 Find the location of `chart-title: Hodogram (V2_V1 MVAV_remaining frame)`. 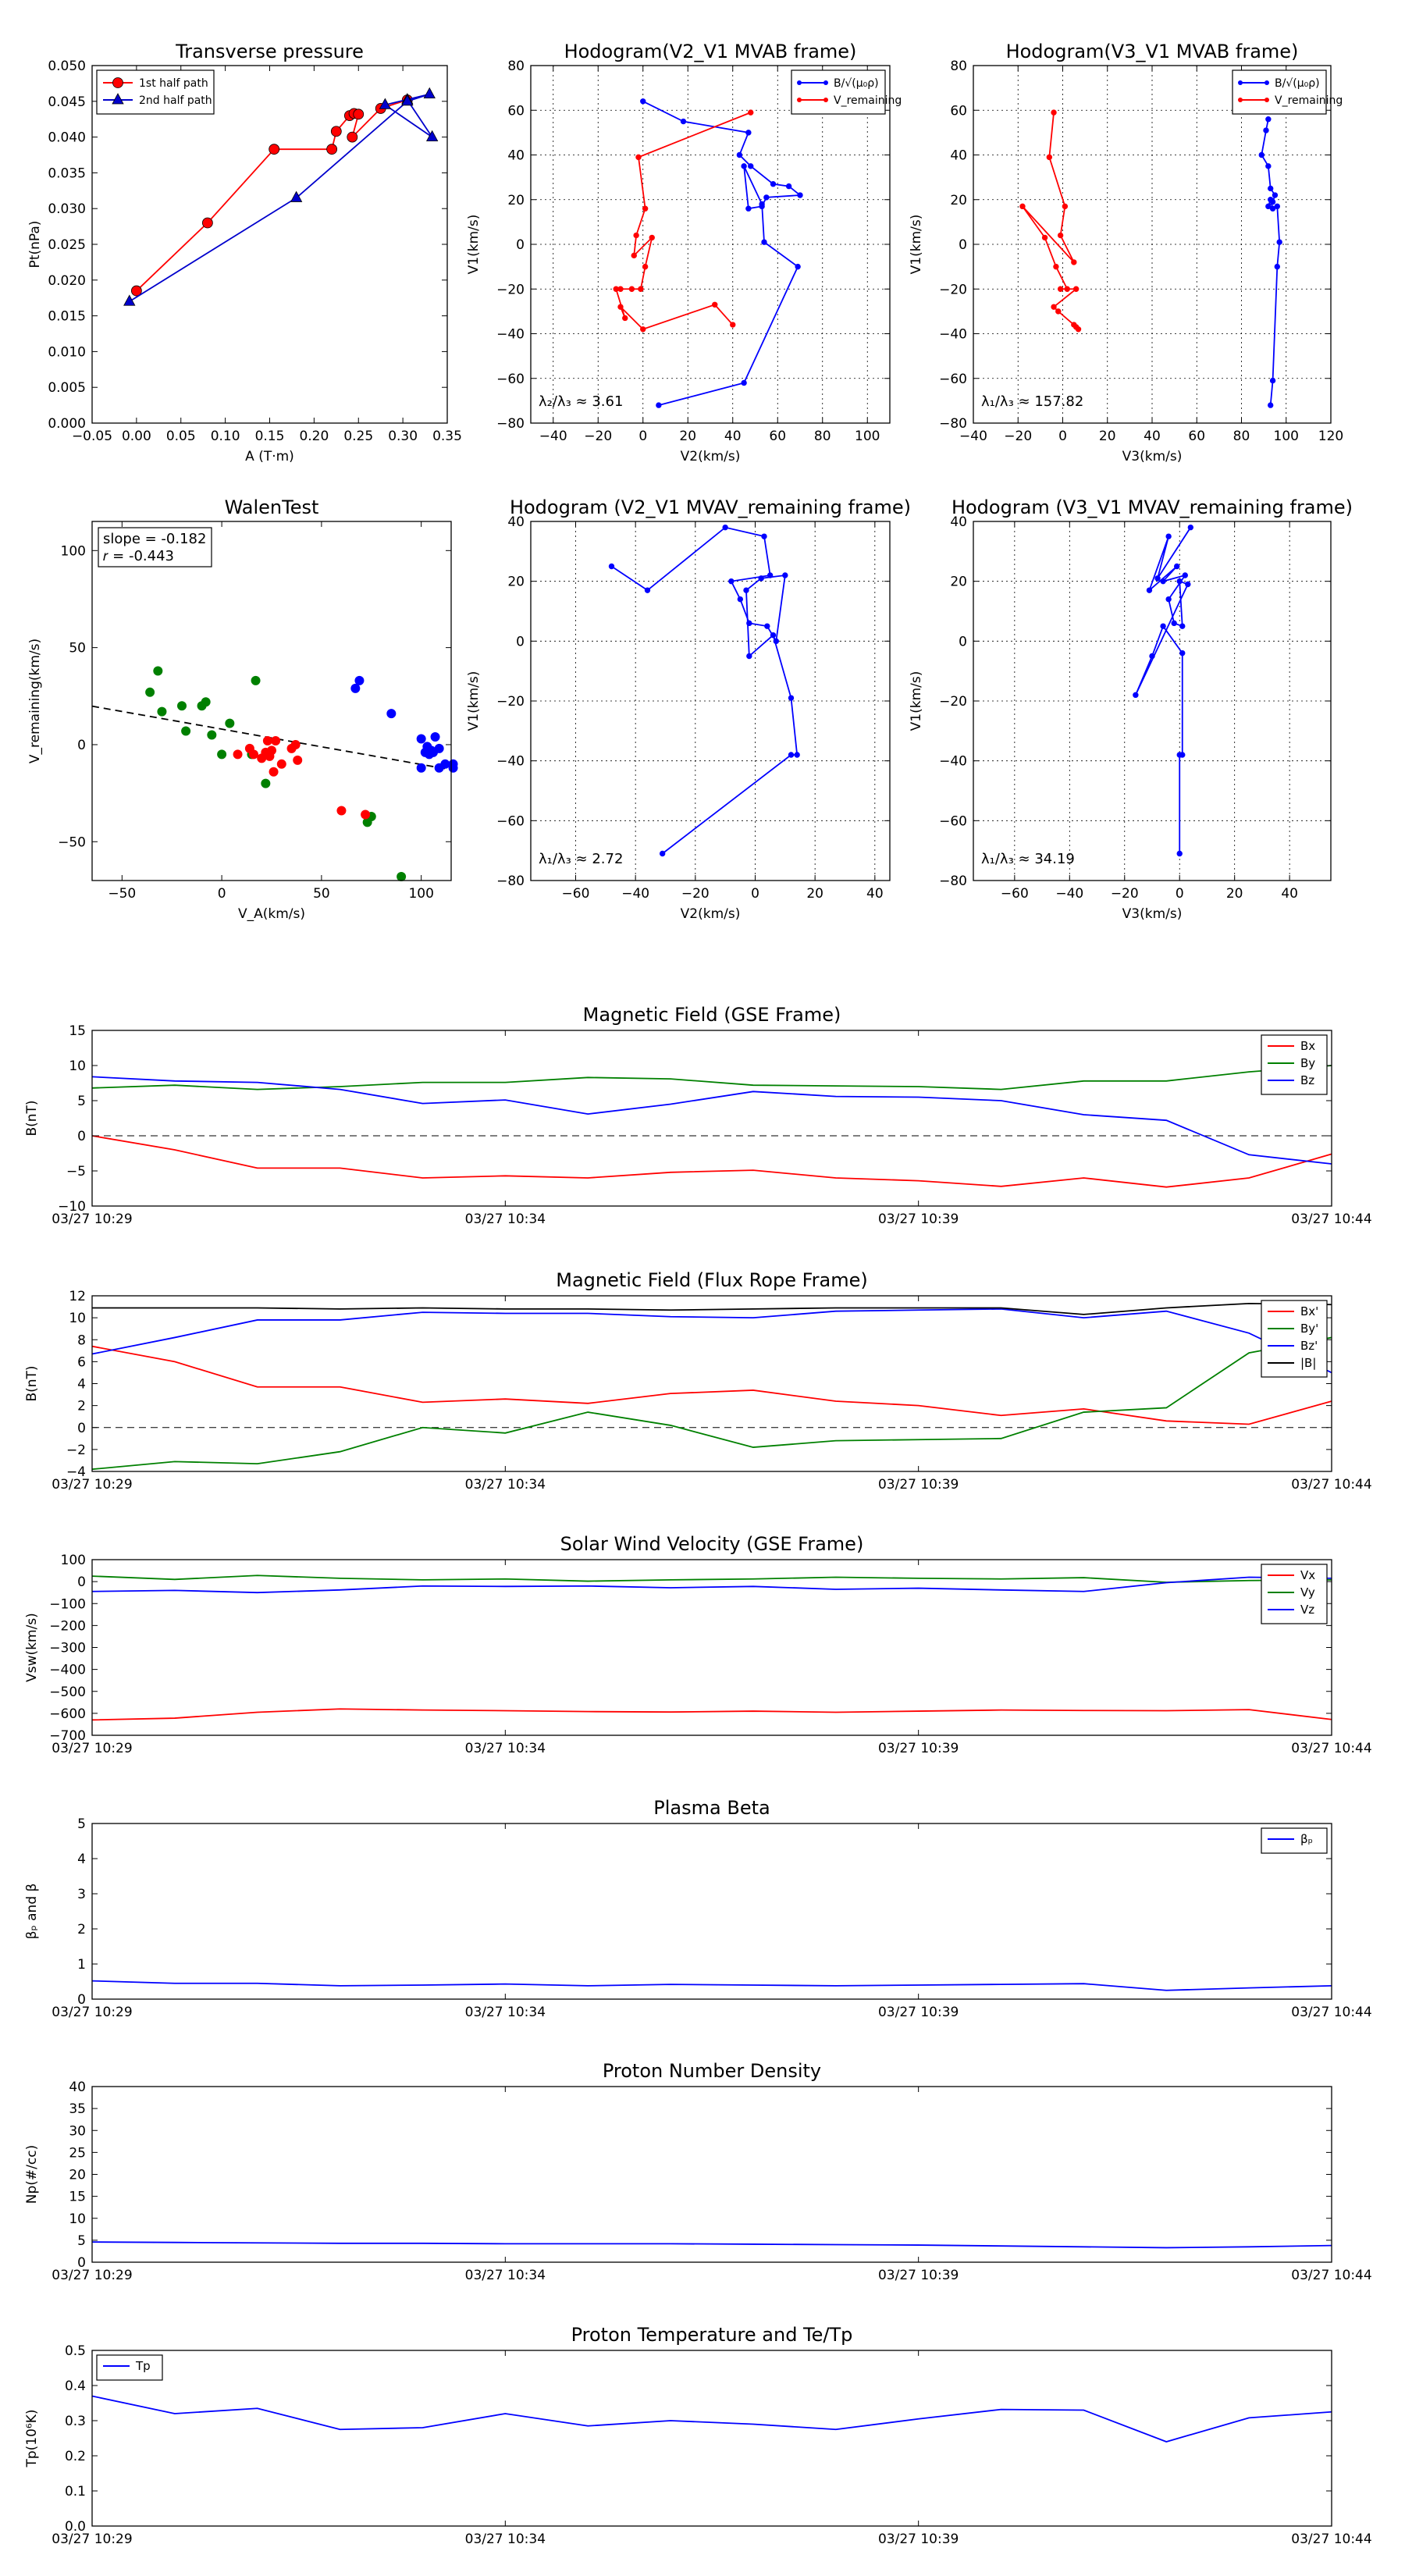

chart-title: Hodogram (V2_V1 MVAV_remaining frame) is located at coordinates (711, 507).